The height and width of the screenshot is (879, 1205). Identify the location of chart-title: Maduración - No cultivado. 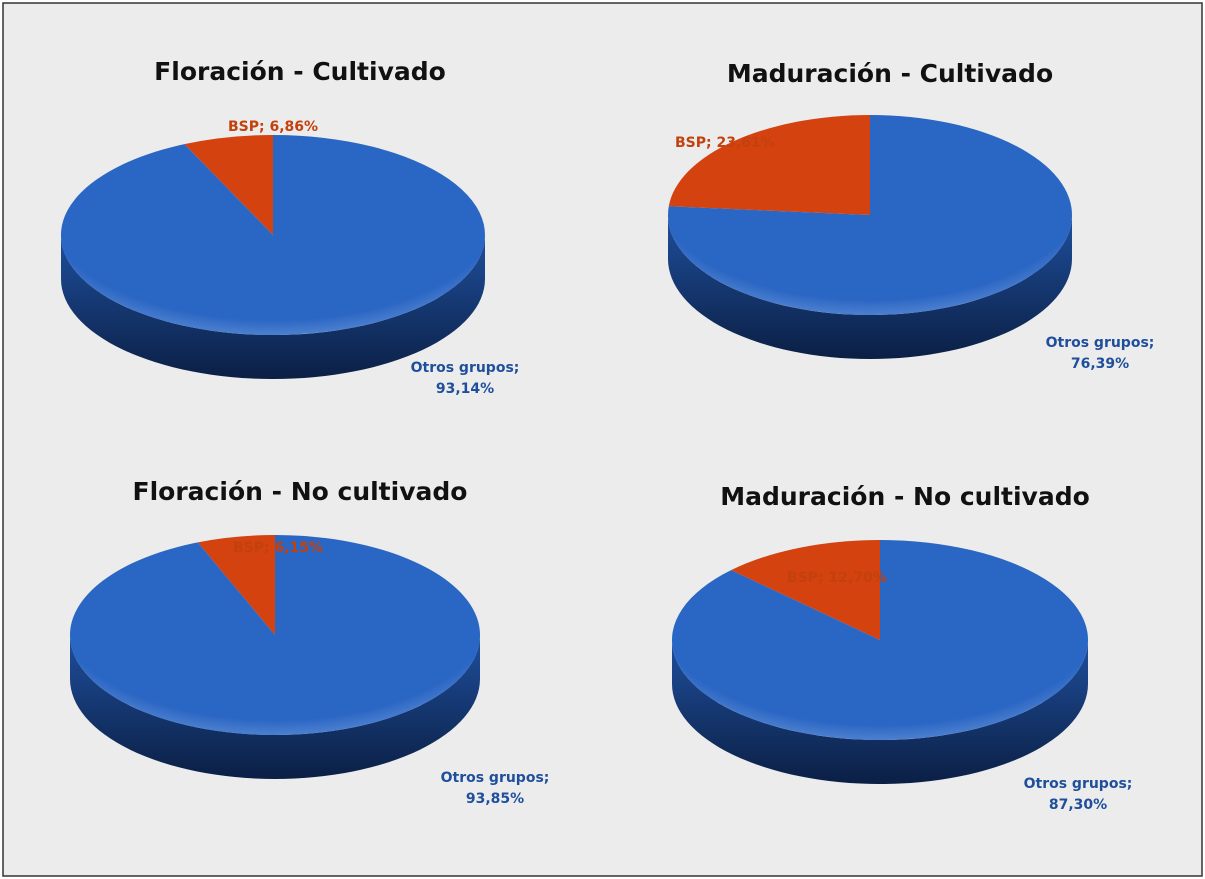
(905, 496).